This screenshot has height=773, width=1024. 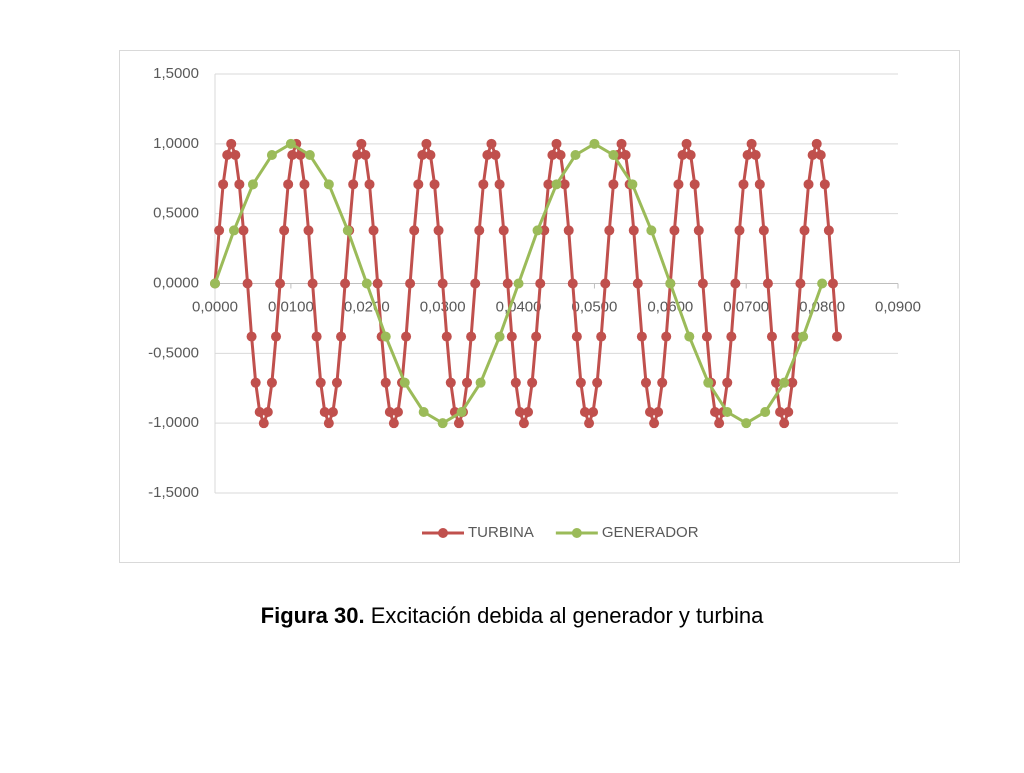 What do you see at coordinates (443, 306) in the screenshot?
I see `x-tick-label: 0,0300` at bounding box center [443, 306].